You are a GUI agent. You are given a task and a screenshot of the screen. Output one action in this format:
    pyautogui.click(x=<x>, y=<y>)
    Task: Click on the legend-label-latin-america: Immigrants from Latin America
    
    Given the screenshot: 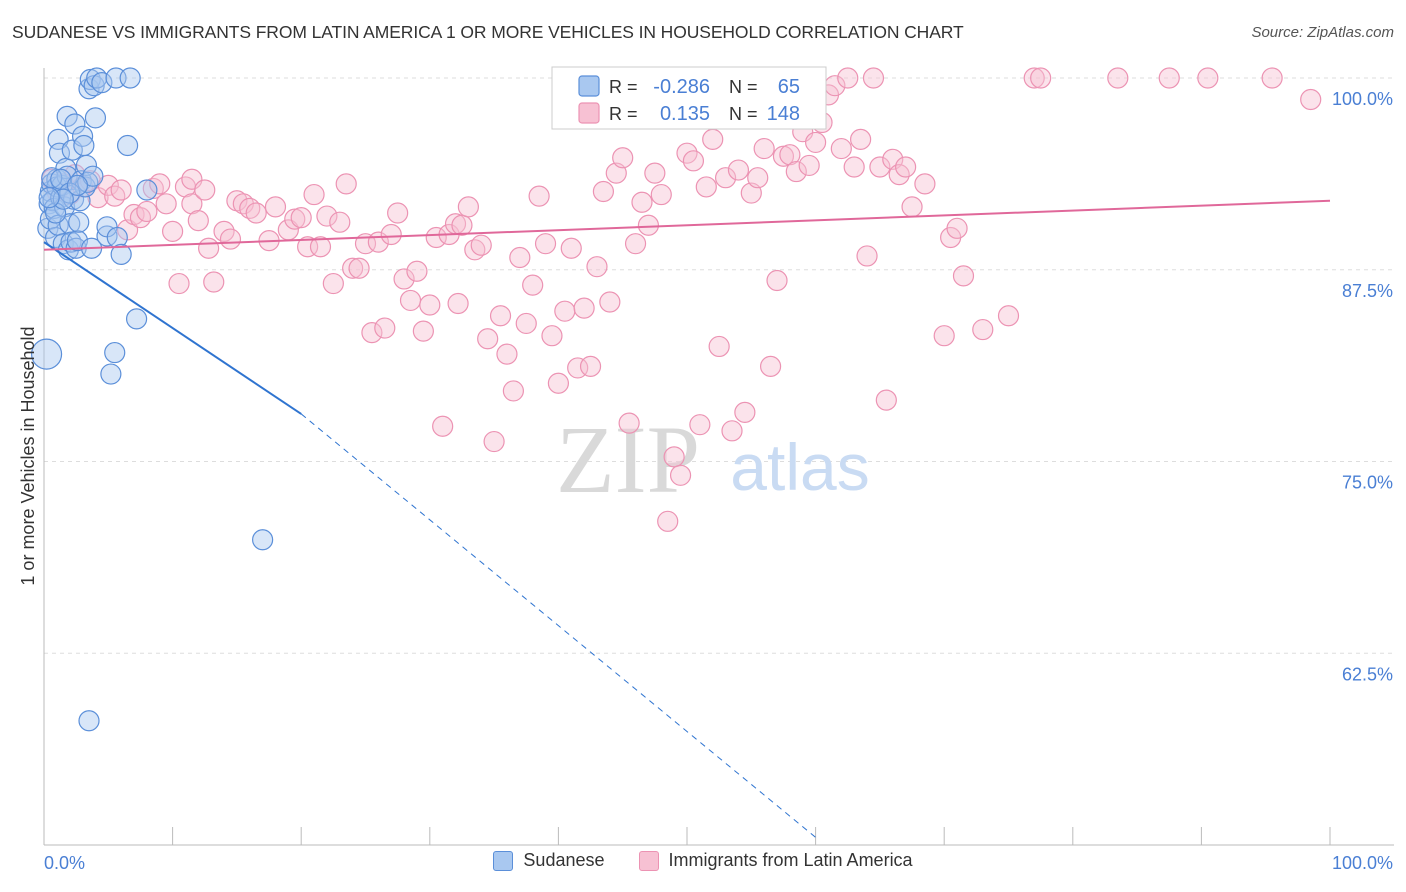 What is the action you would take?
    pyautogui.click(x=790, y=860)
    